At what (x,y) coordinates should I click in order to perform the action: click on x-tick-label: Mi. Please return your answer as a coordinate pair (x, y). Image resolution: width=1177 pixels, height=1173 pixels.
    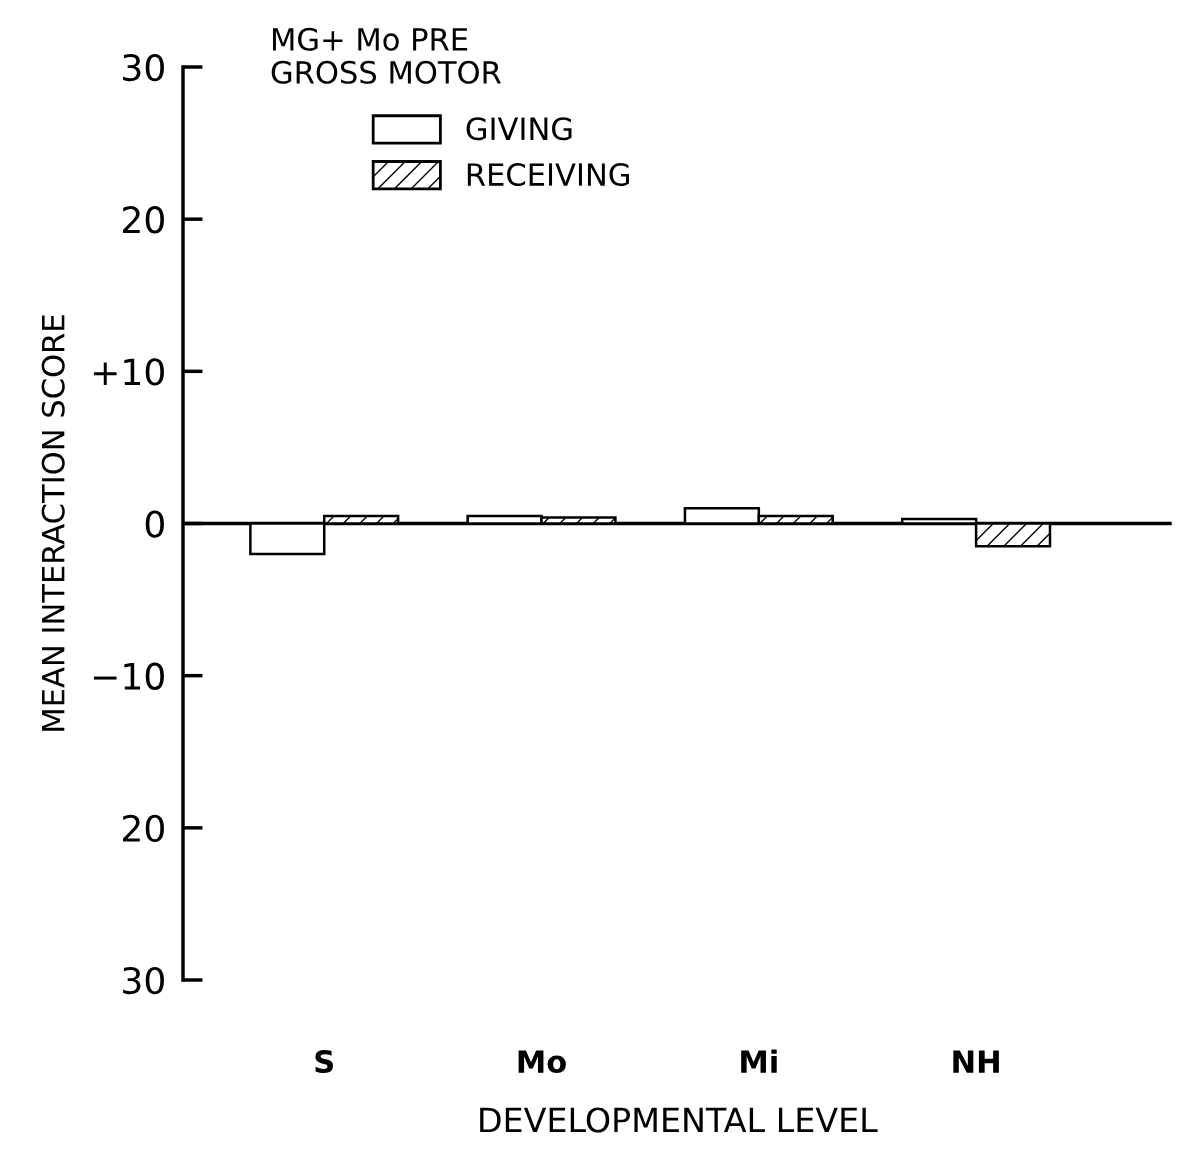
    Looking at the image, I should click on (759, 1061).